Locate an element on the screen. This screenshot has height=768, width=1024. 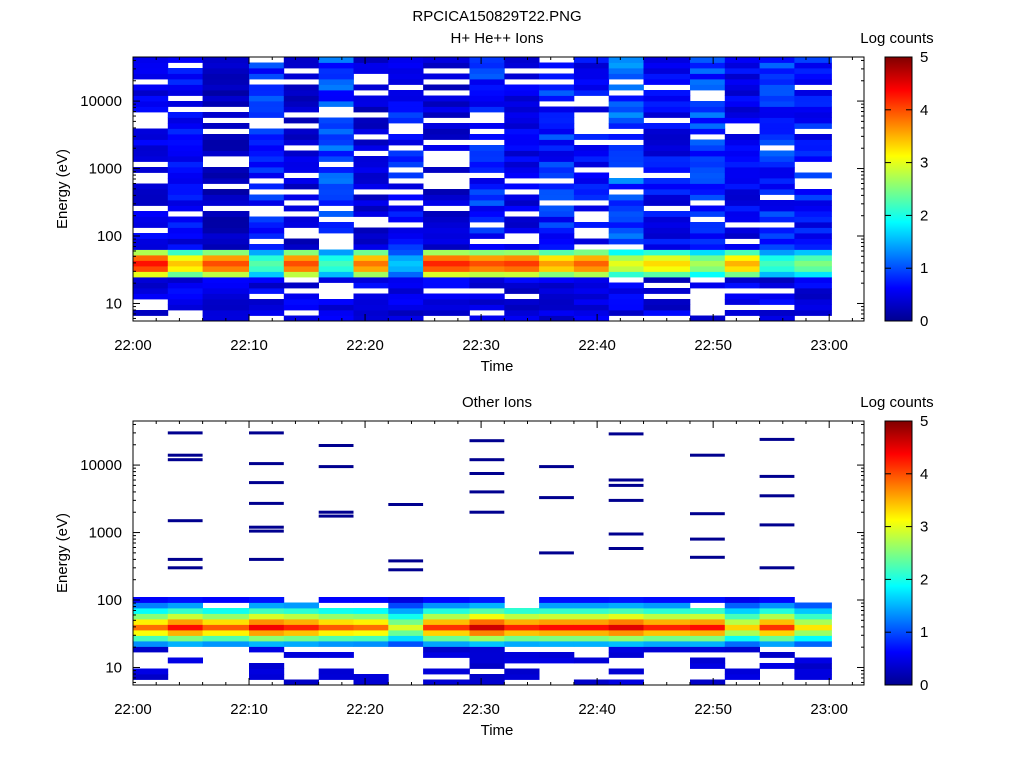
figure-title: RPCICA150829T22.PNG is located at coordinates (496, 16).